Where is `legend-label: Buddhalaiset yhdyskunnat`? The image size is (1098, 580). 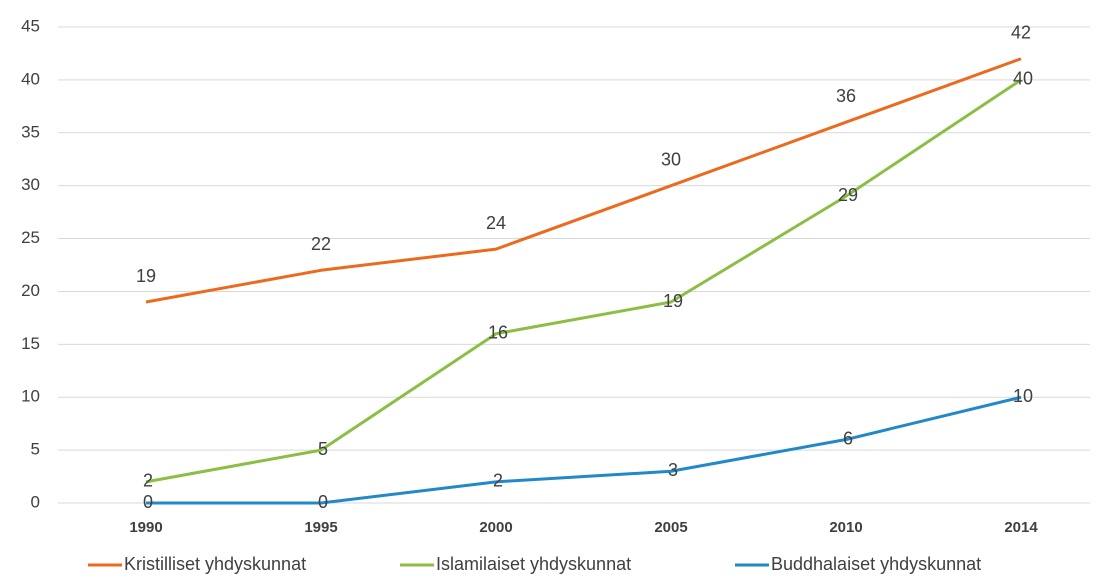
legend-label: Buddhalaiset yhdyskunnat is located at coordinates (876, 564).